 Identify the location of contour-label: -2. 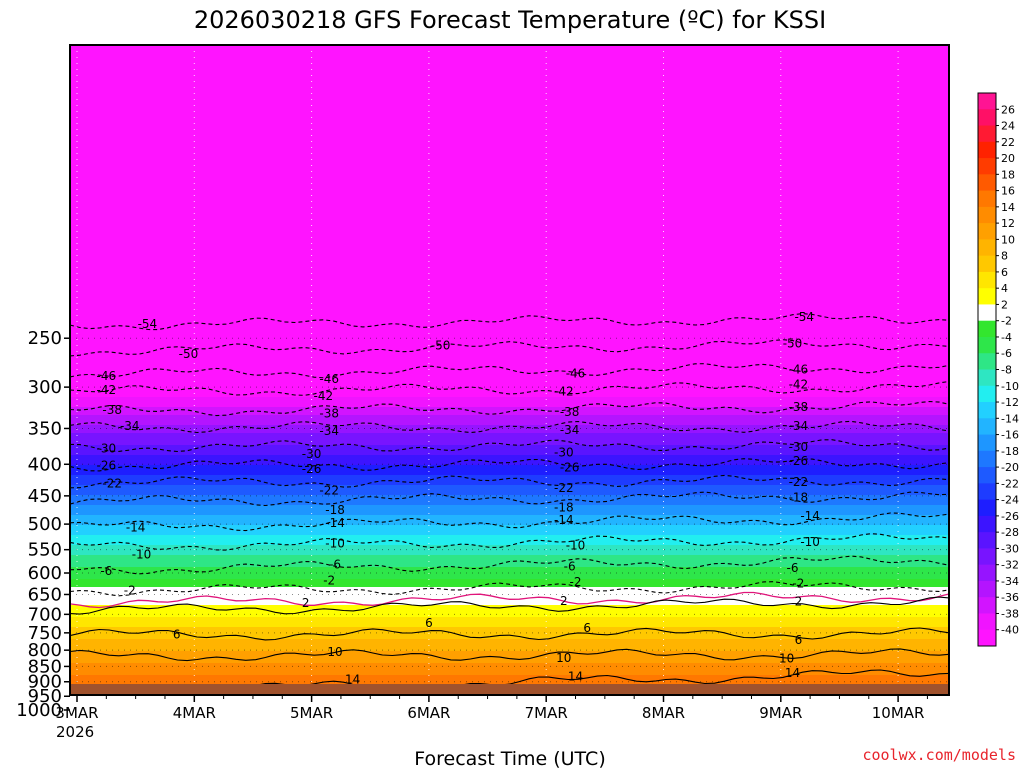
(329, 581).